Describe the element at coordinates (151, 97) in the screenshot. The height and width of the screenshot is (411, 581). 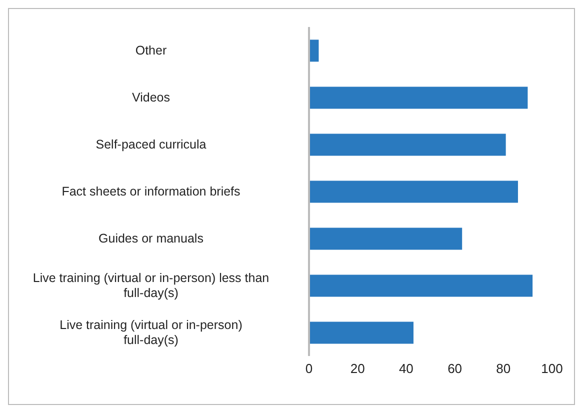
I see `y-tick-label: Videos` at that location.